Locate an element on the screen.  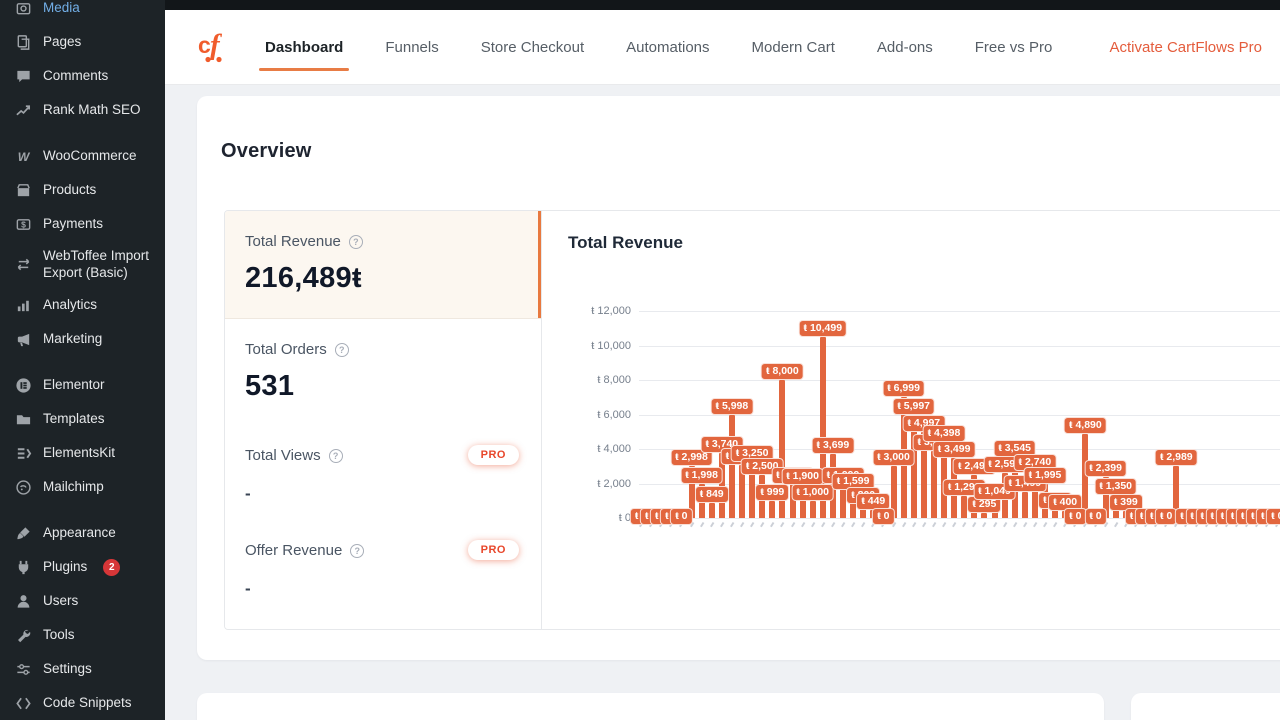
sidebar-item-rank-math-seo: Rank Math SEO is located at coordinates (82, 110).